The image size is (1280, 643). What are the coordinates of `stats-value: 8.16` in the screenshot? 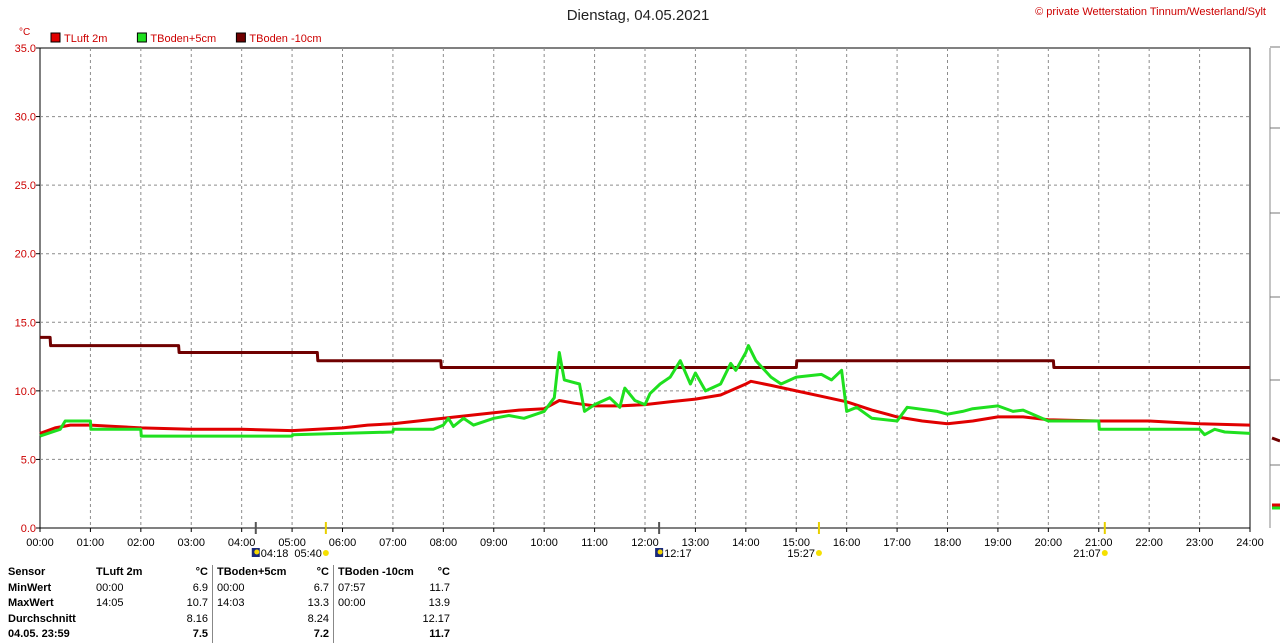 It's located at (197, 618).